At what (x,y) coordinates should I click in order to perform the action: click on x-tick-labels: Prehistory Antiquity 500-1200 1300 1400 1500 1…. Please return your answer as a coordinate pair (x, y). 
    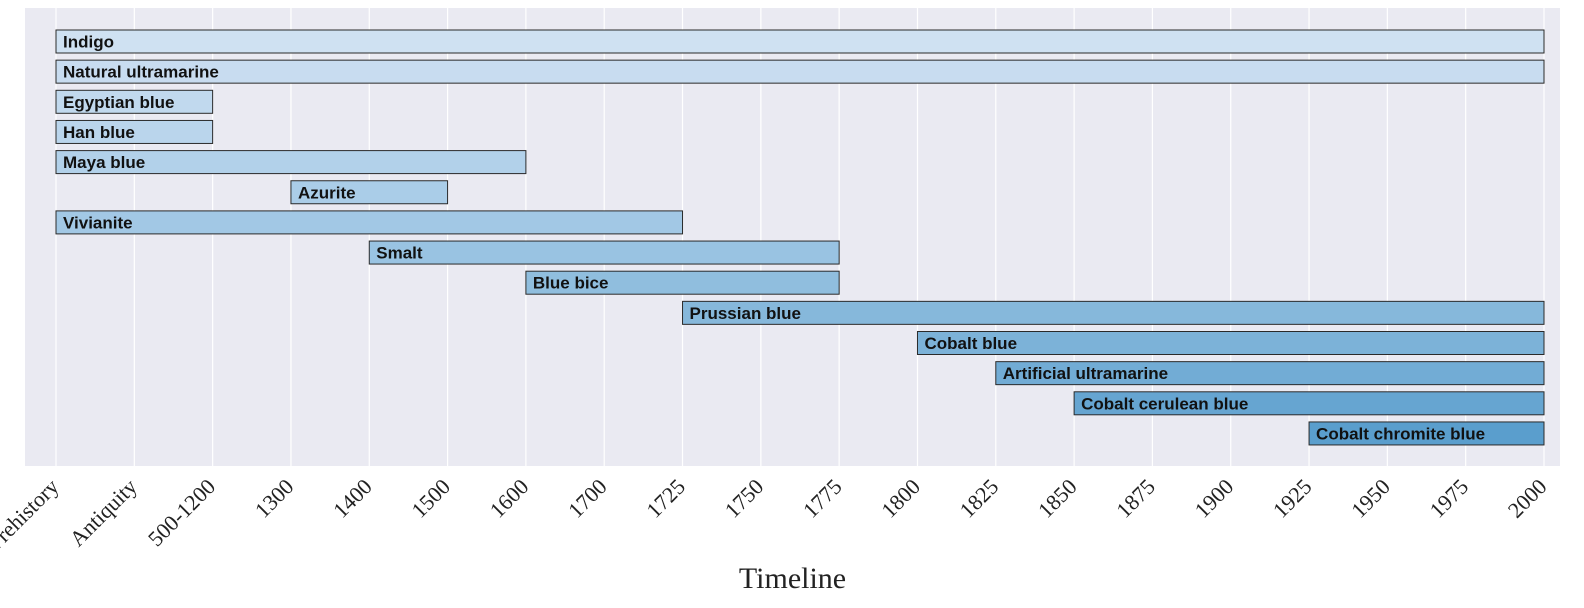
    Looking at the image, I should click on (776, 515).